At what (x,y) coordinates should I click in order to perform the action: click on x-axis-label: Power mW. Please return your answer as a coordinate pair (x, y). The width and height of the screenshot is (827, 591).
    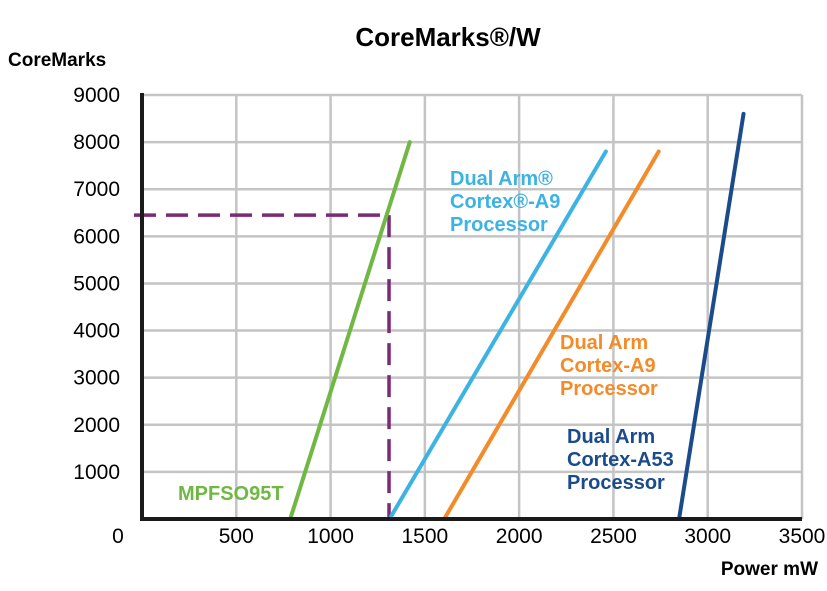
    Looking at the image, I should click on (769, 569).